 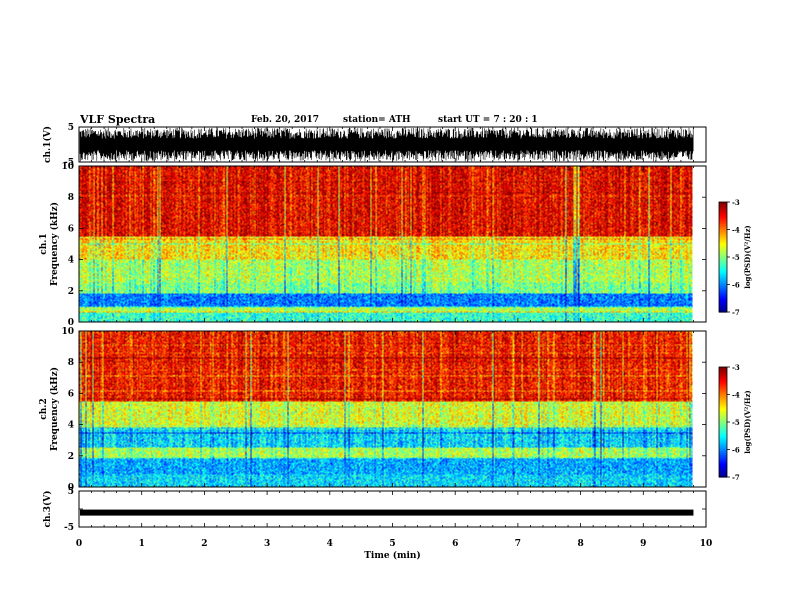 What do you see at coordinates (455, 544) in the screenshot?
I see `x-tick-label: 6` at bounding box center [455, 544].